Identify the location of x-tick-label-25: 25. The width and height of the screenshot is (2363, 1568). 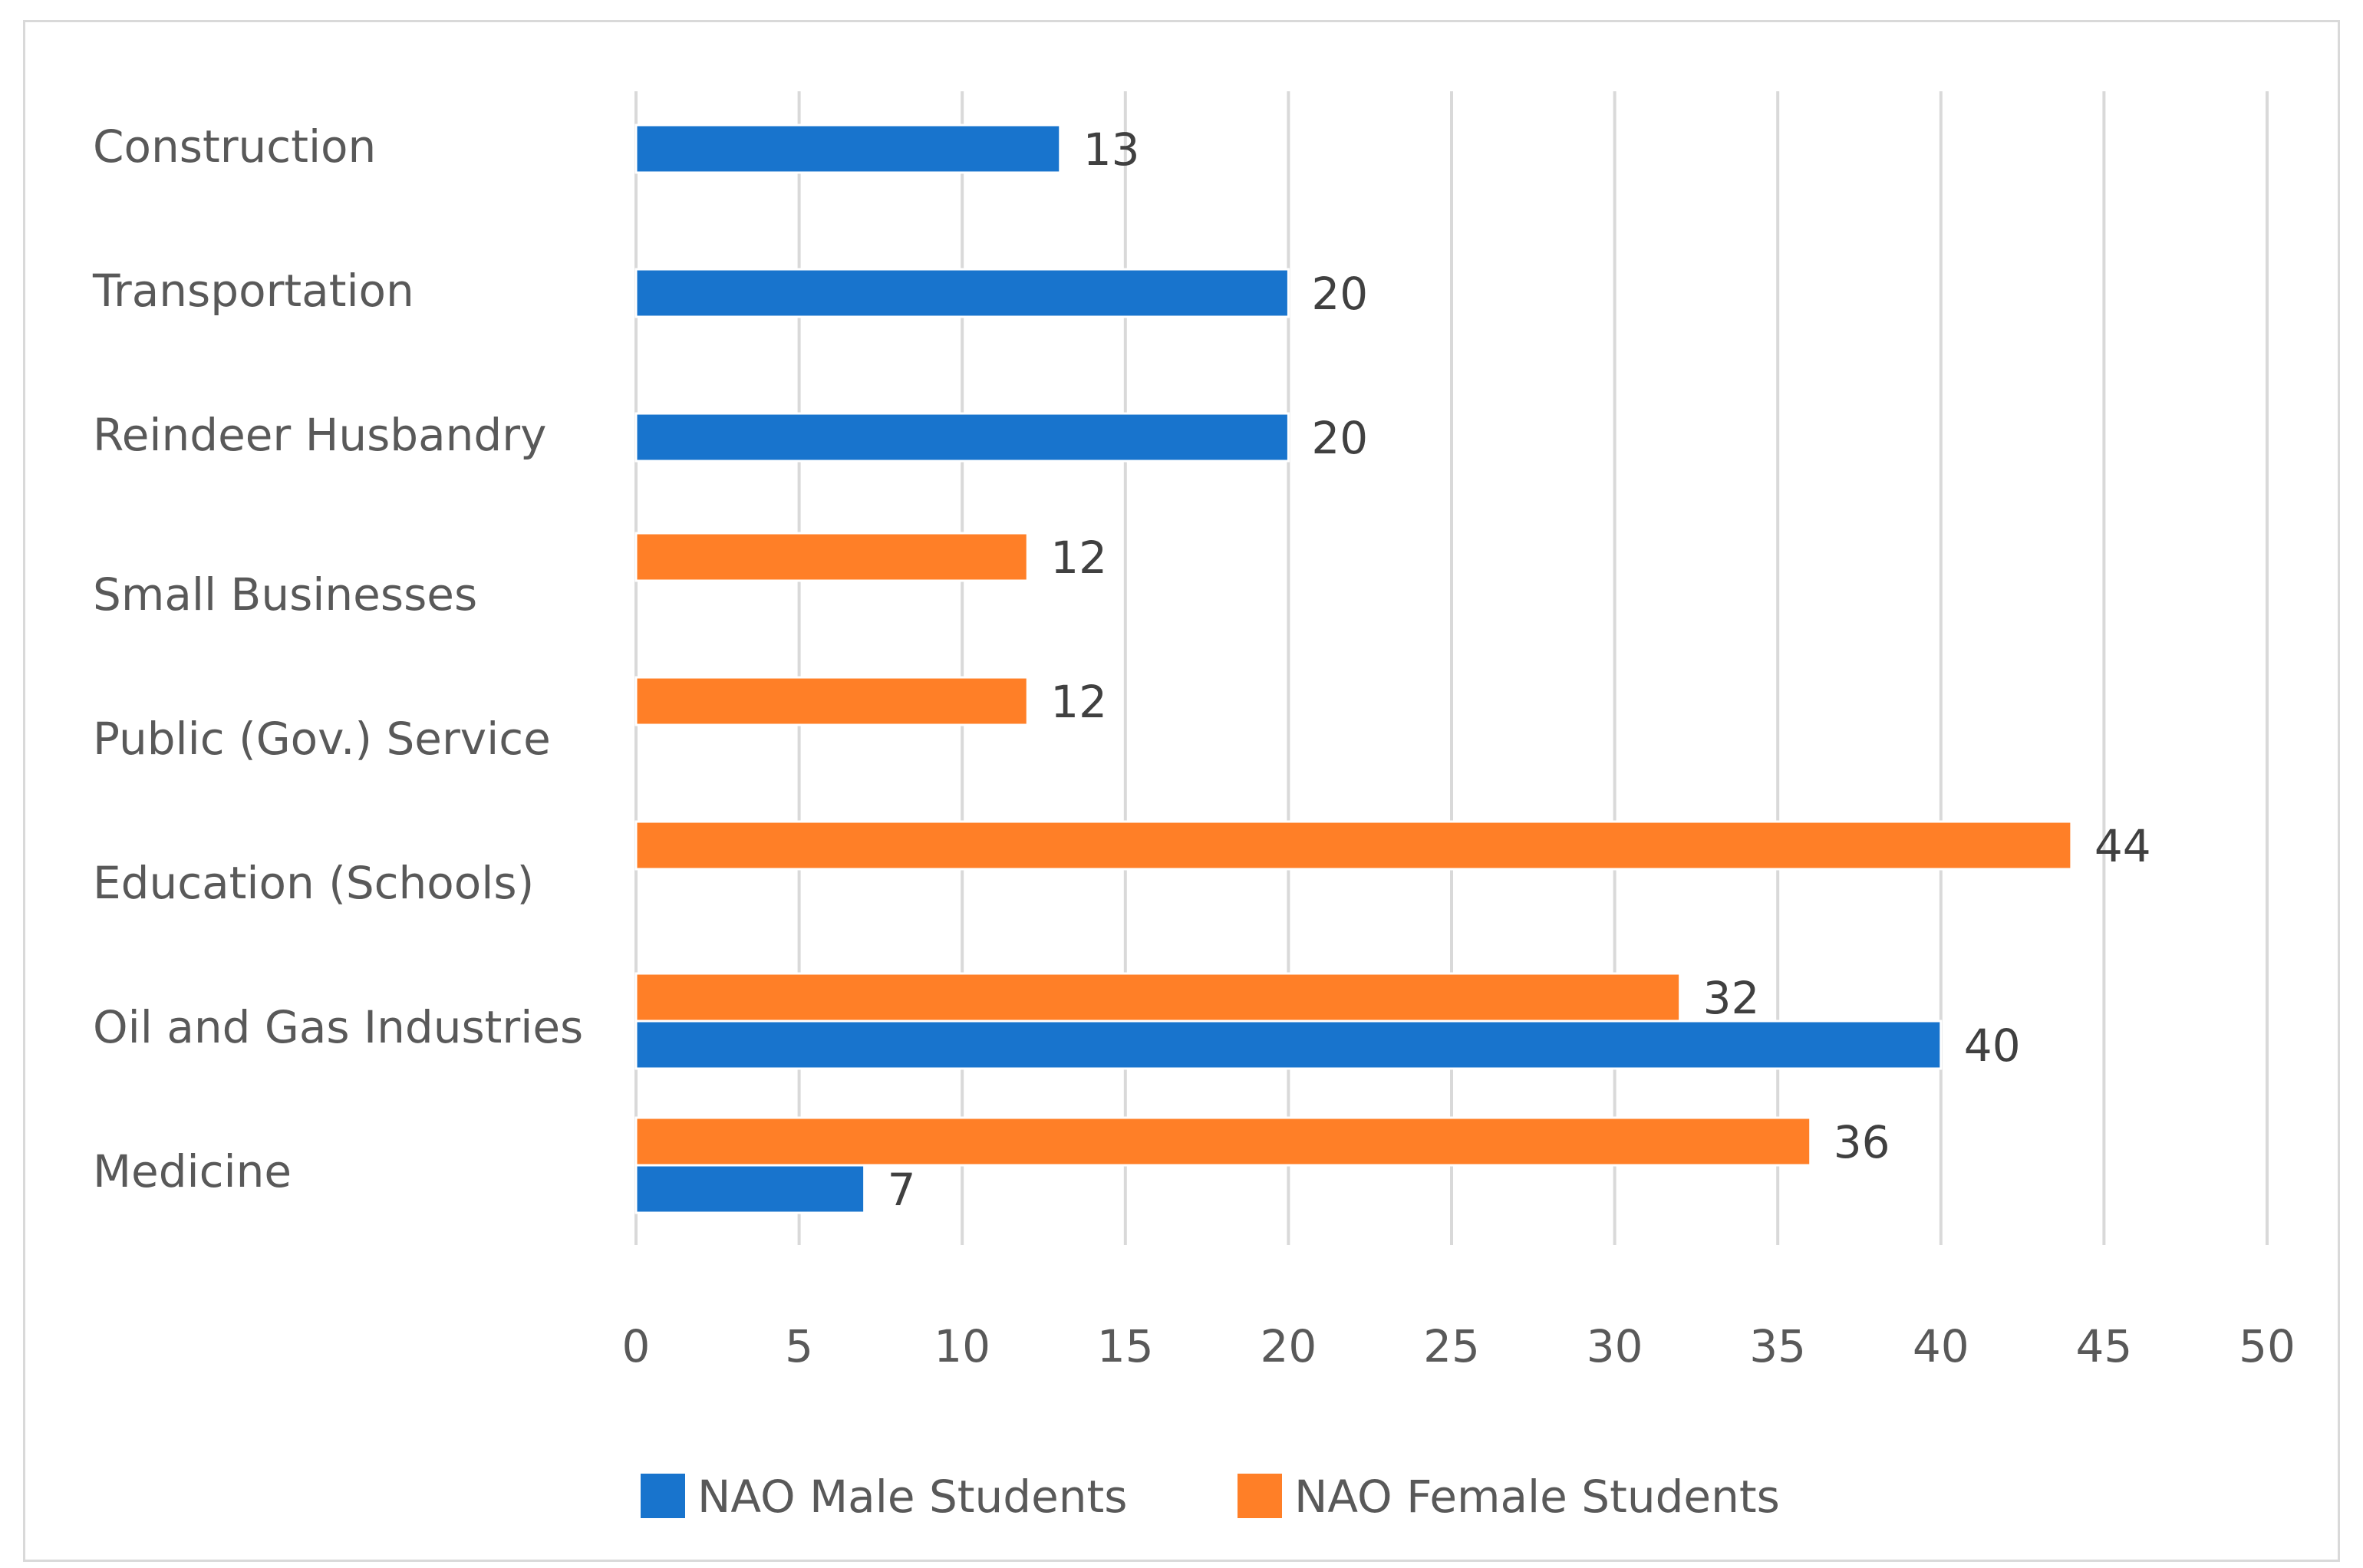
(1451, 1346).